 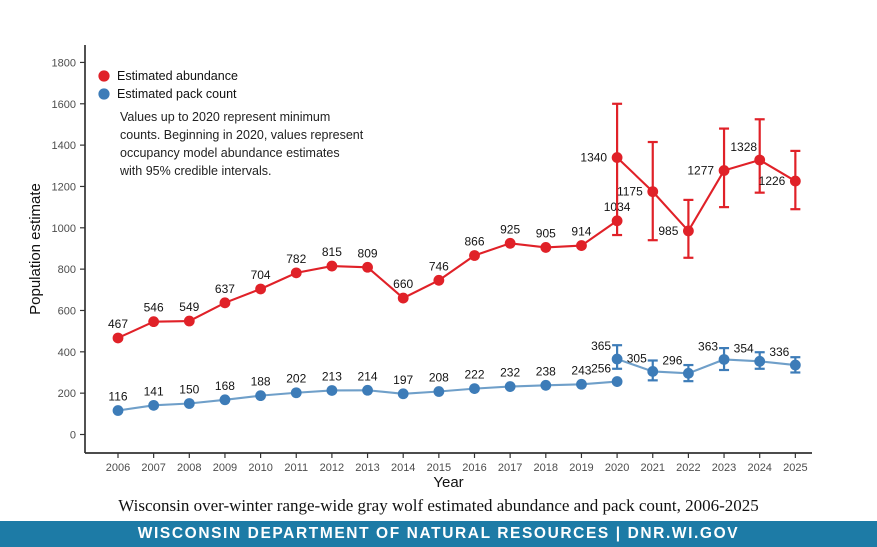 What do you see at coordinates (760, 160) in the screenshot?
I see `data-point-abundance-occupancy-estimates-2024` at bounding box center [760, 160].